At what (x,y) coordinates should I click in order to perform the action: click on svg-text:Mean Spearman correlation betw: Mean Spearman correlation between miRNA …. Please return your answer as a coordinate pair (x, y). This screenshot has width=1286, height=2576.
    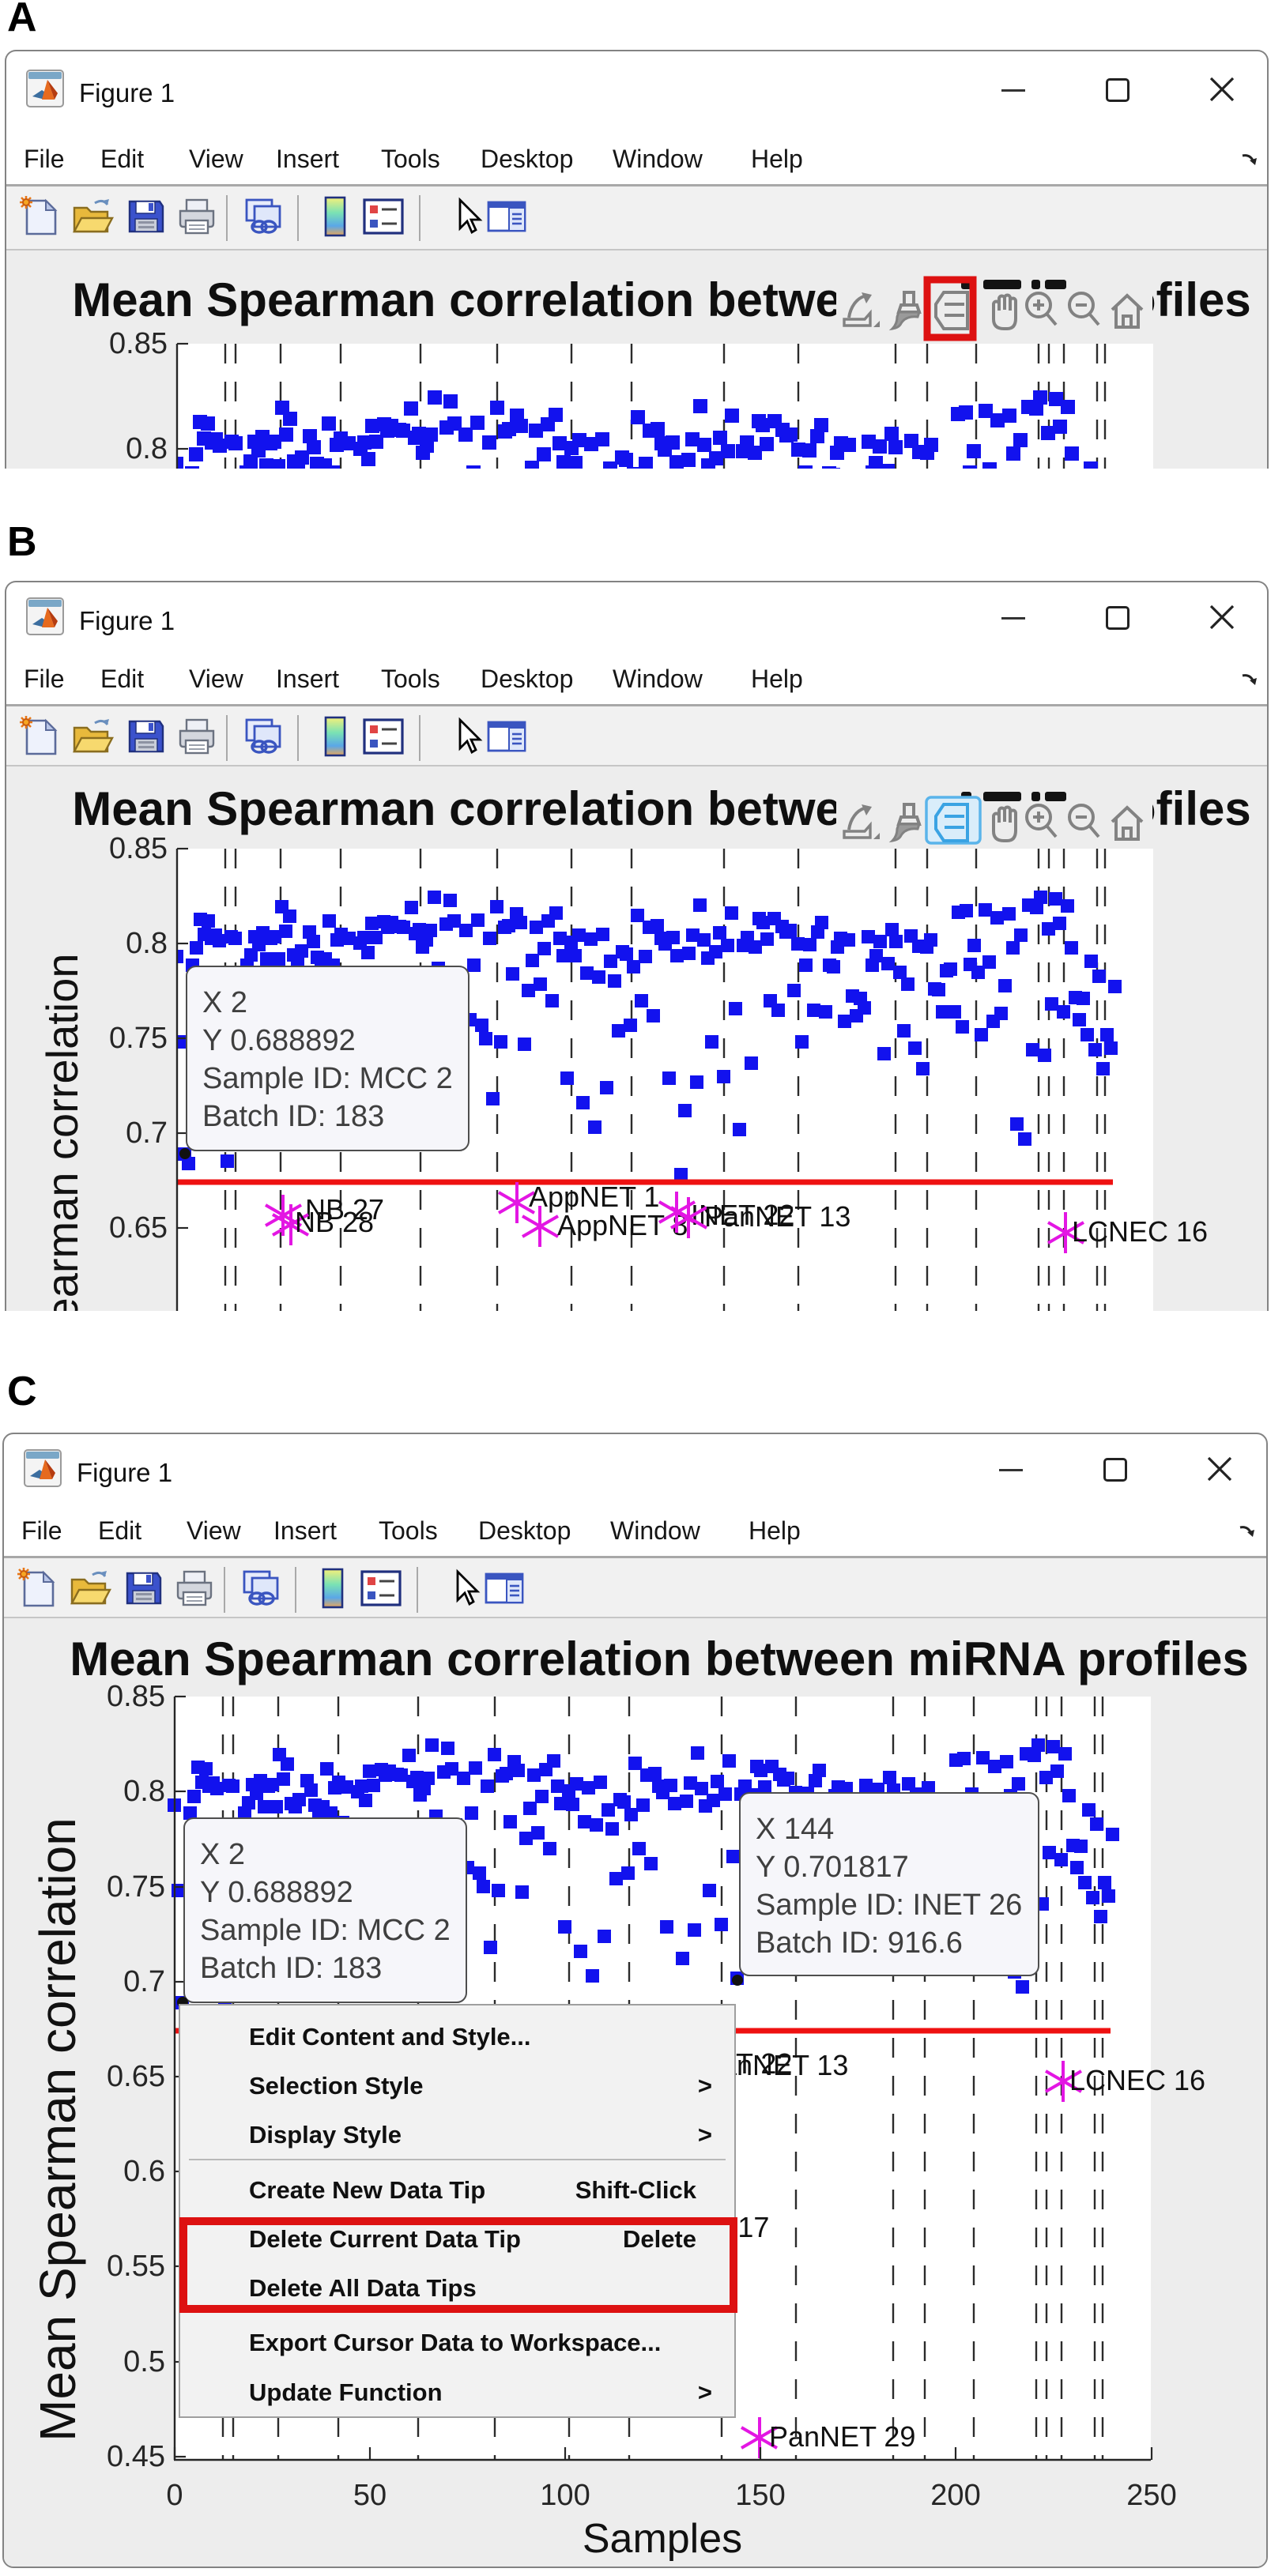
    Looking at the image, I should click on (659, 1659).